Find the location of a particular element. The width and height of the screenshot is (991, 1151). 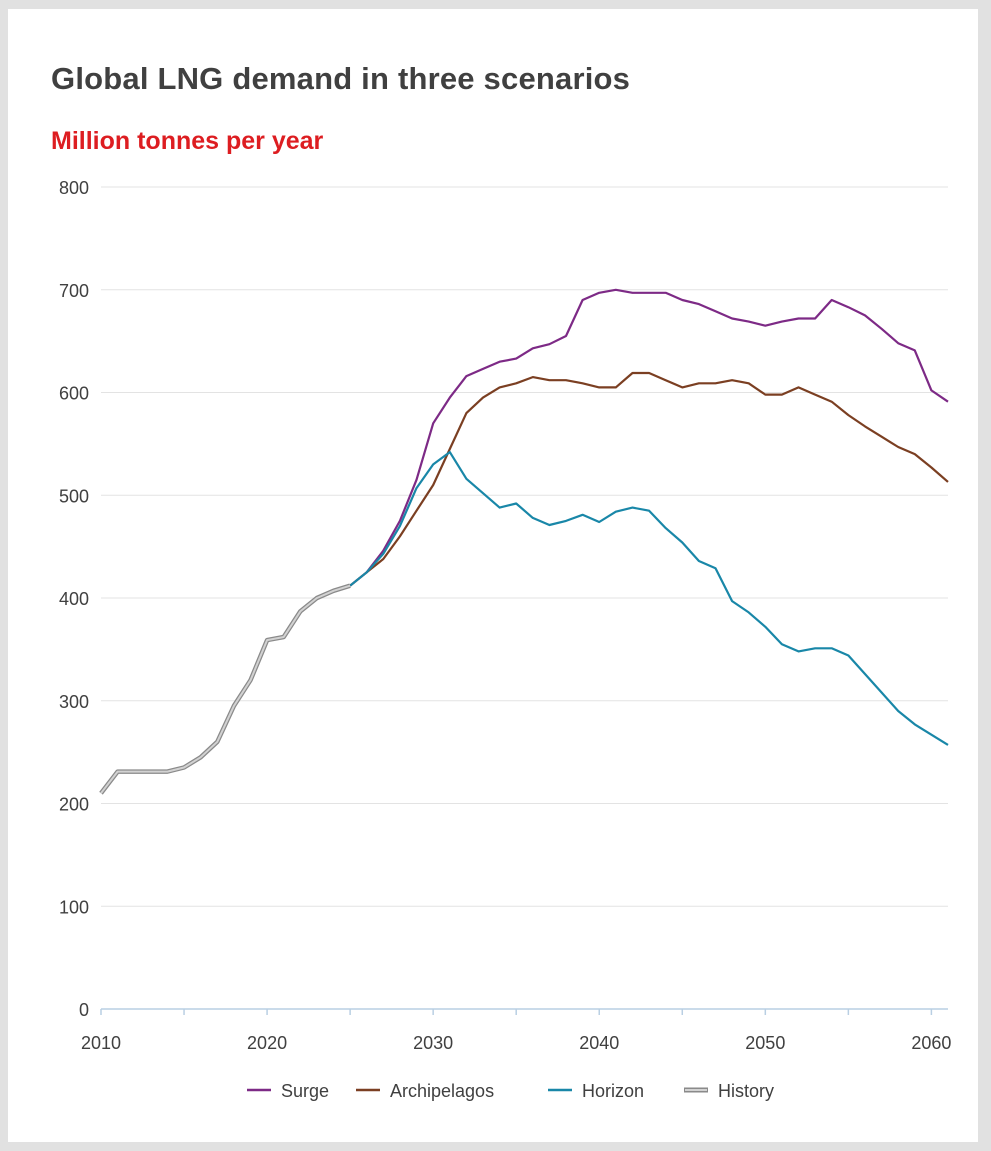

y-tick-label: 200 is located at coordinates (74, 805).